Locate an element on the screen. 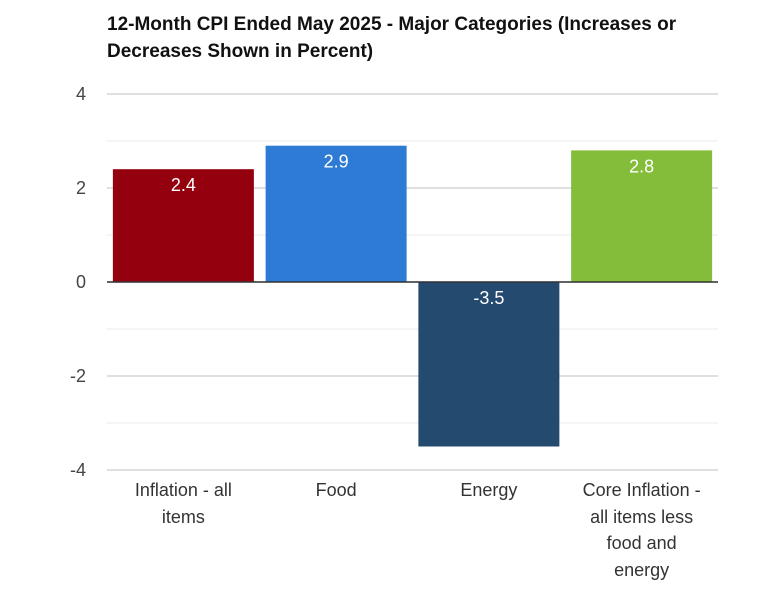  y-tick-label: 4 is located at coordinates (81, 94).